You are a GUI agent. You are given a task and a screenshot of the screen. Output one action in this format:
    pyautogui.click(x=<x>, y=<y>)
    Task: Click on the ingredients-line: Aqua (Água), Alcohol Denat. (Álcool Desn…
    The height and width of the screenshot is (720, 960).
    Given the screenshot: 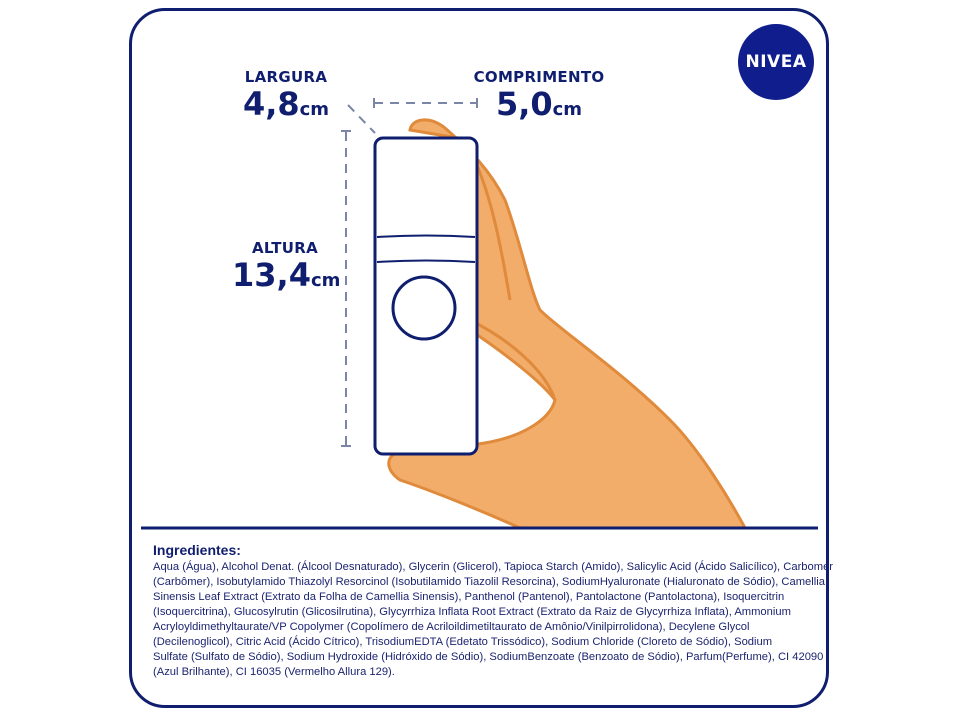 What is the action you would take?
    pyautogui.click(x=493, y=567)
    